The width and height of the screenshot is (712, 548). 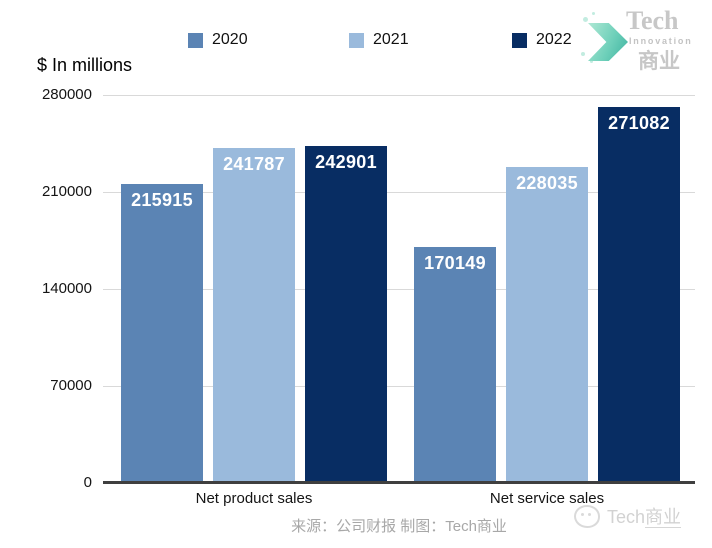 I want to click on legend-item-2020: 2020, so click(x=218, y=40).